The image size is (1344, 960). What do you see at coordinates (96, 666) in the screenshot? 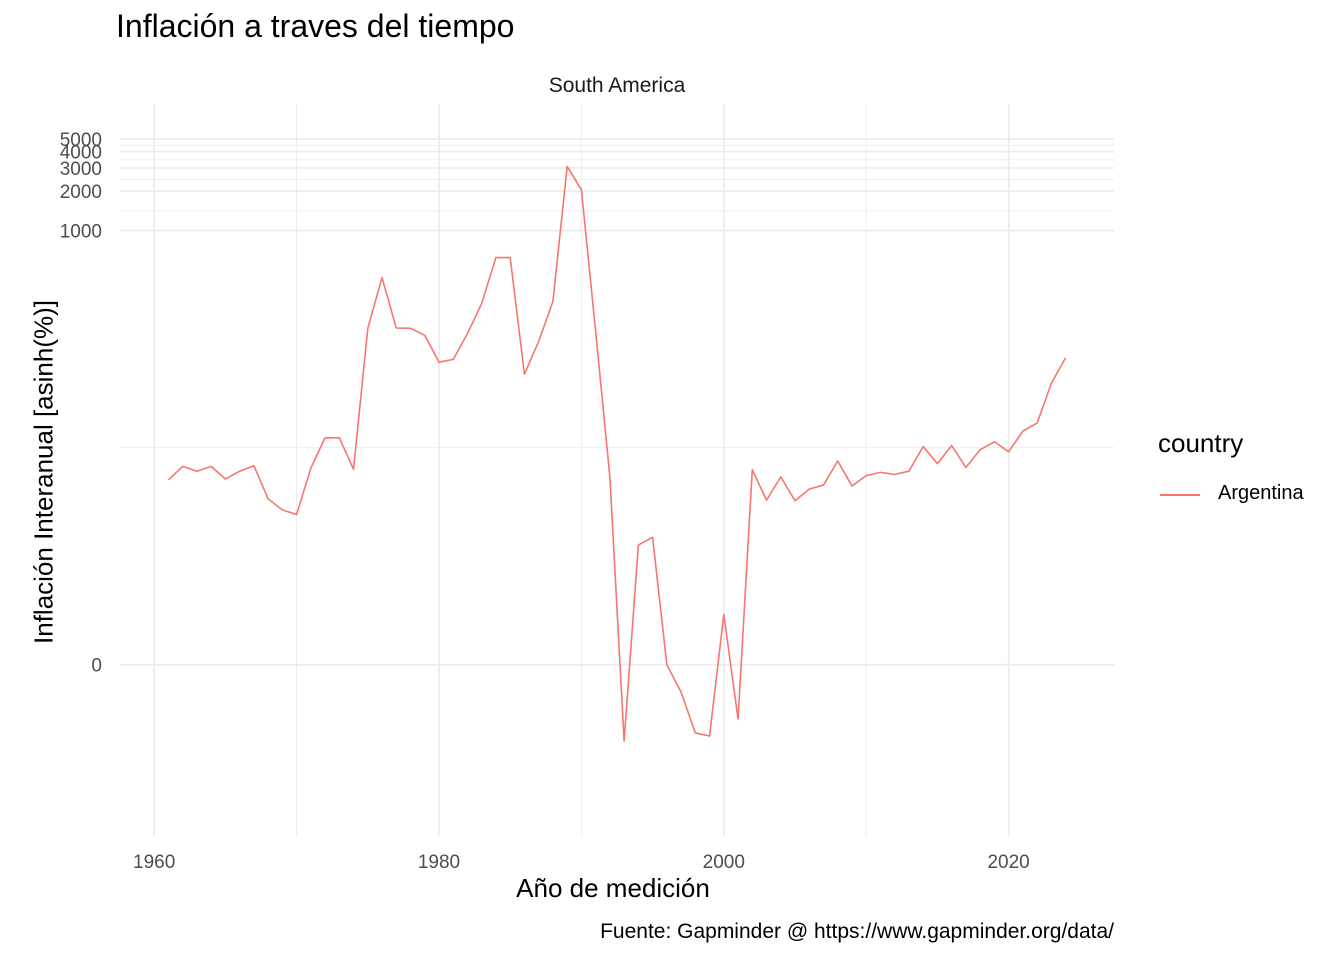
I see `y-tick-label: 0` at bounding box center [96, 666].